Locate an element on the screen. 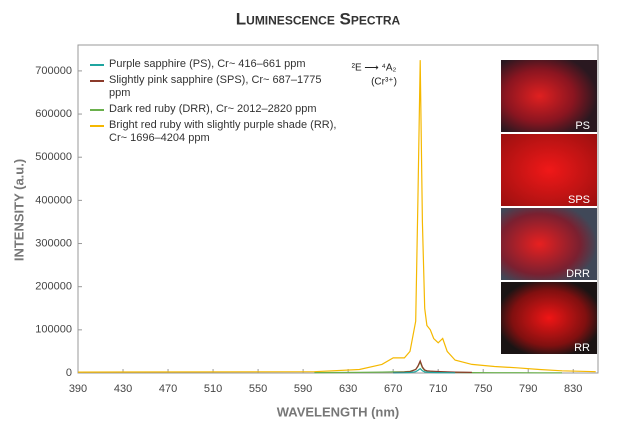  x-tick-label: 750 is located at coordinates (483, 389).